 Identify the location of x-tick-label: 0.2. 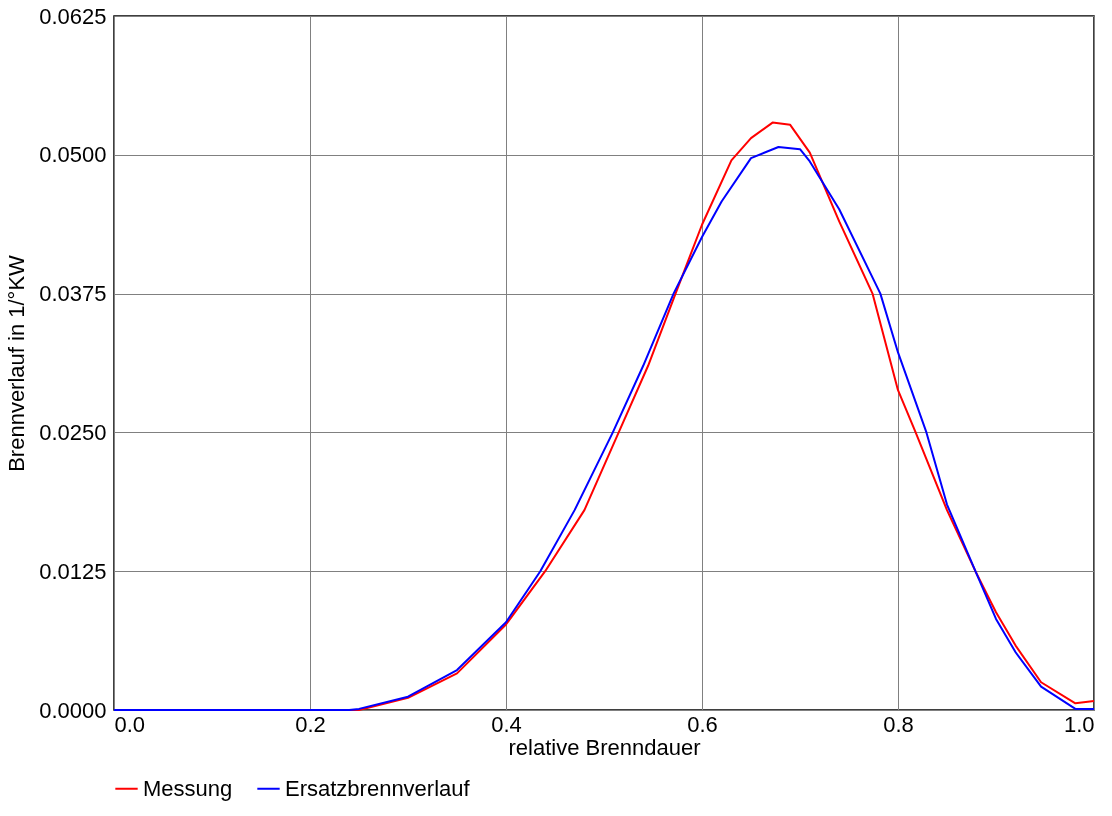
(310, 724).